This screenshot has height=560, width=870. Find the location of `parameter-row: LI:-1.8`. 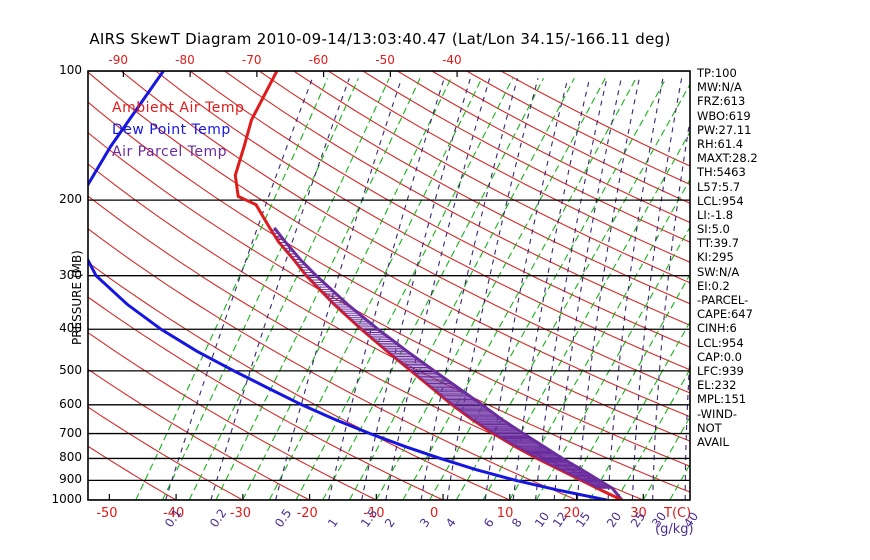

parameter-row: LI:-1.8 is located at coordinates (715, 214).